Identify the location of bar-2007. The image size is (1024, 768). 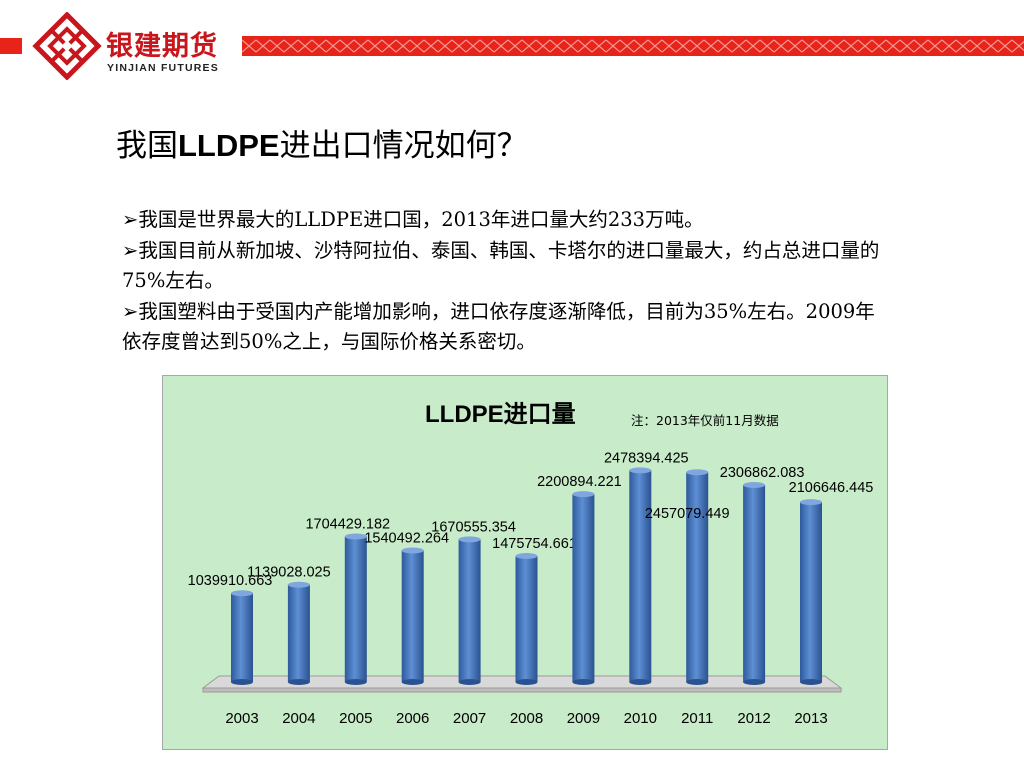
(469, 610).